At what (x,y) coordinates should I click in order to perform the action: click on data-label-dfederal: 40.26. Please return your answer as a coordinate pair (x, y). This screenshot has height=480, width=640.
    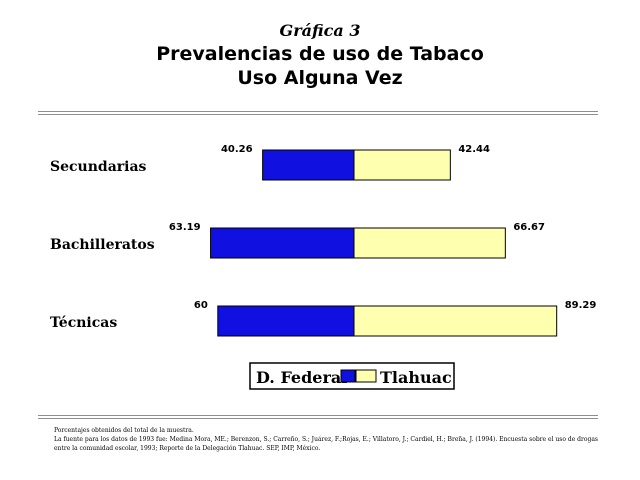
    Looking at the image, I should click on (237, 149).